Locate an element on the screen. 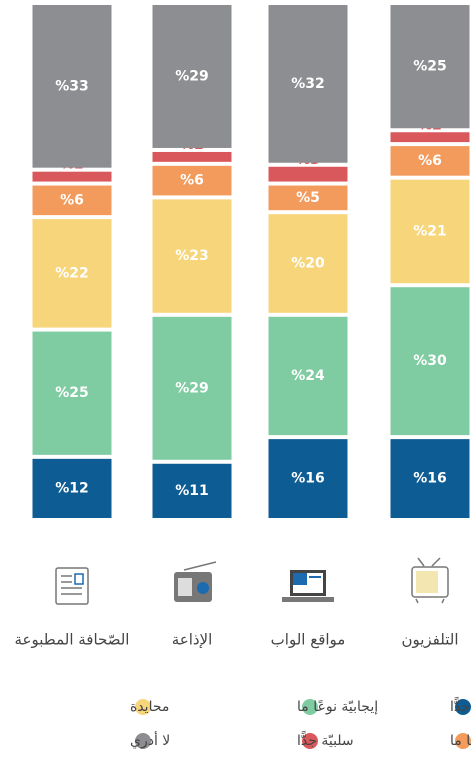  category-label: التلفزيون is located at coordinates (429, 640).